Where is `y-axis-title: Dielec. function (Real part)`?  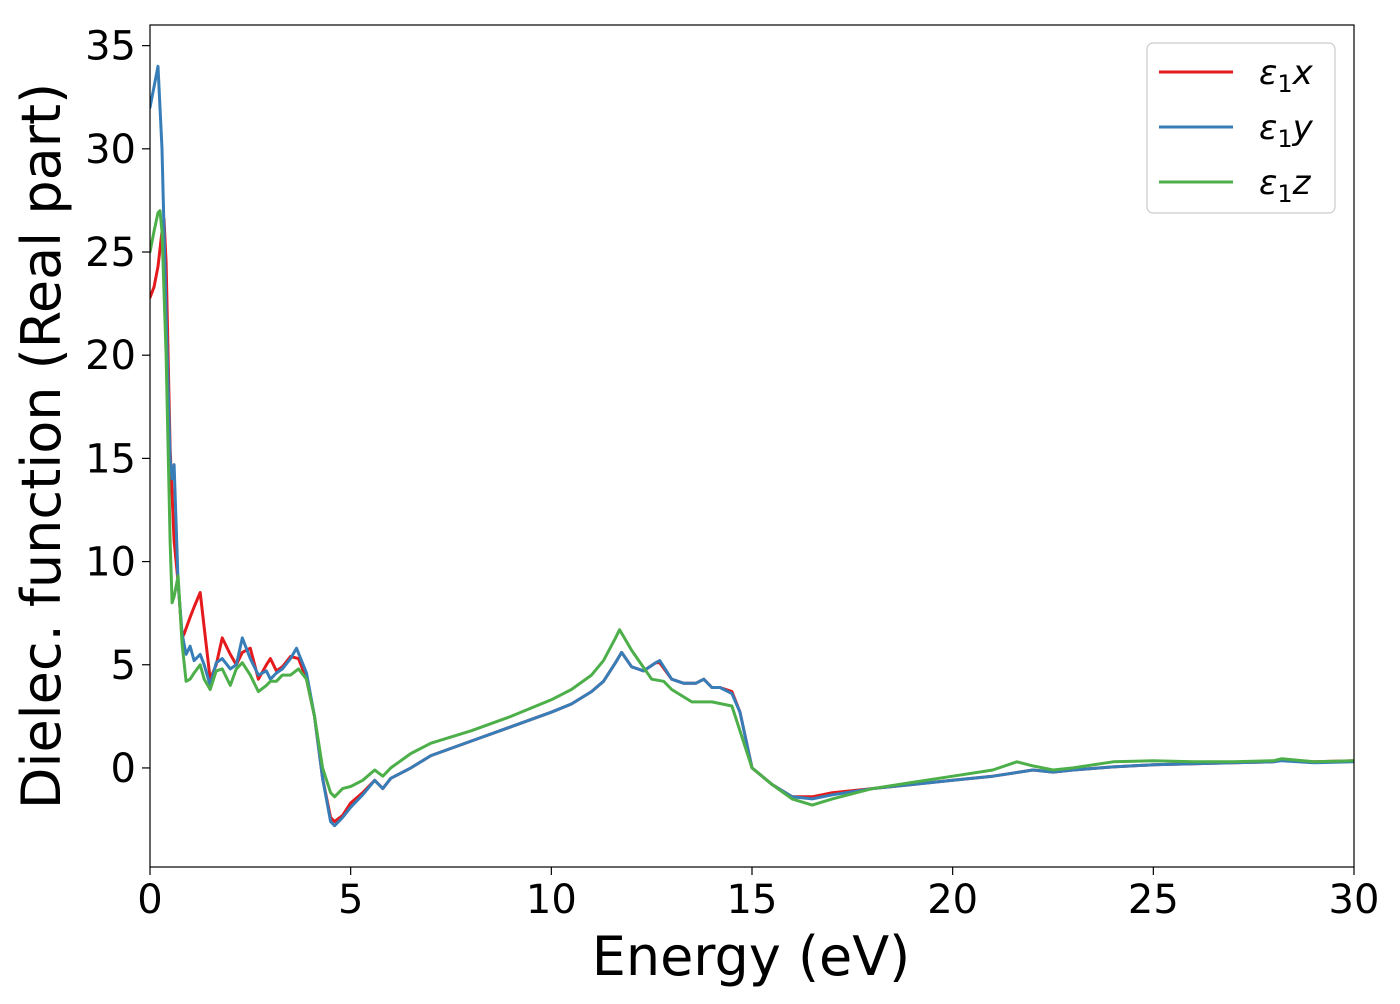
y-axis-title: Dielec. function (Real part) is located at coordinates (41, 446).